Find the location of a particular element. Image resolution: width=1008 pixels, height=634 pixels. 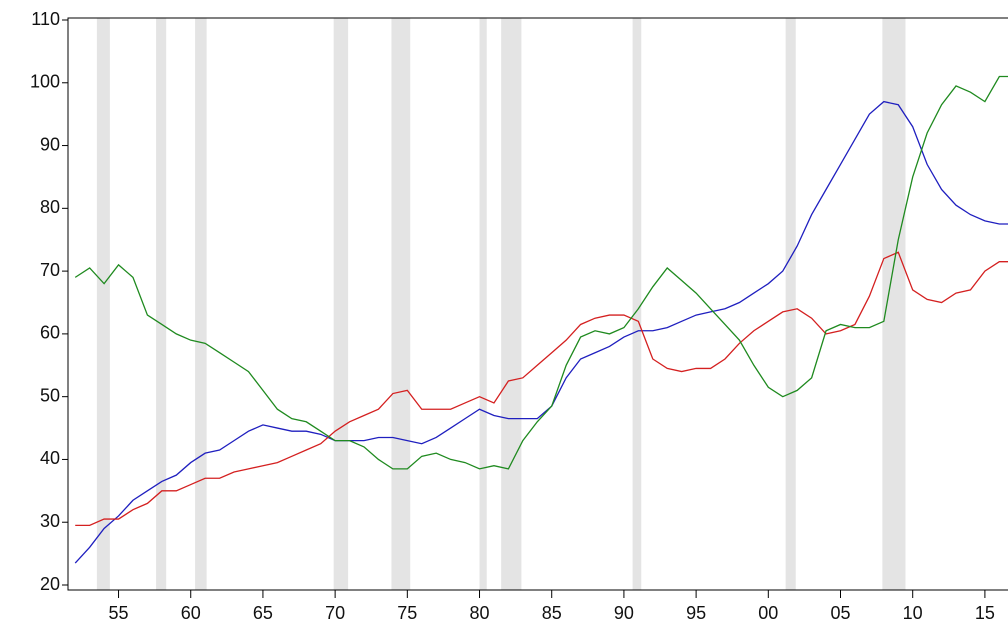

x-tick-label: 65 is located at coordinates (263, 613).